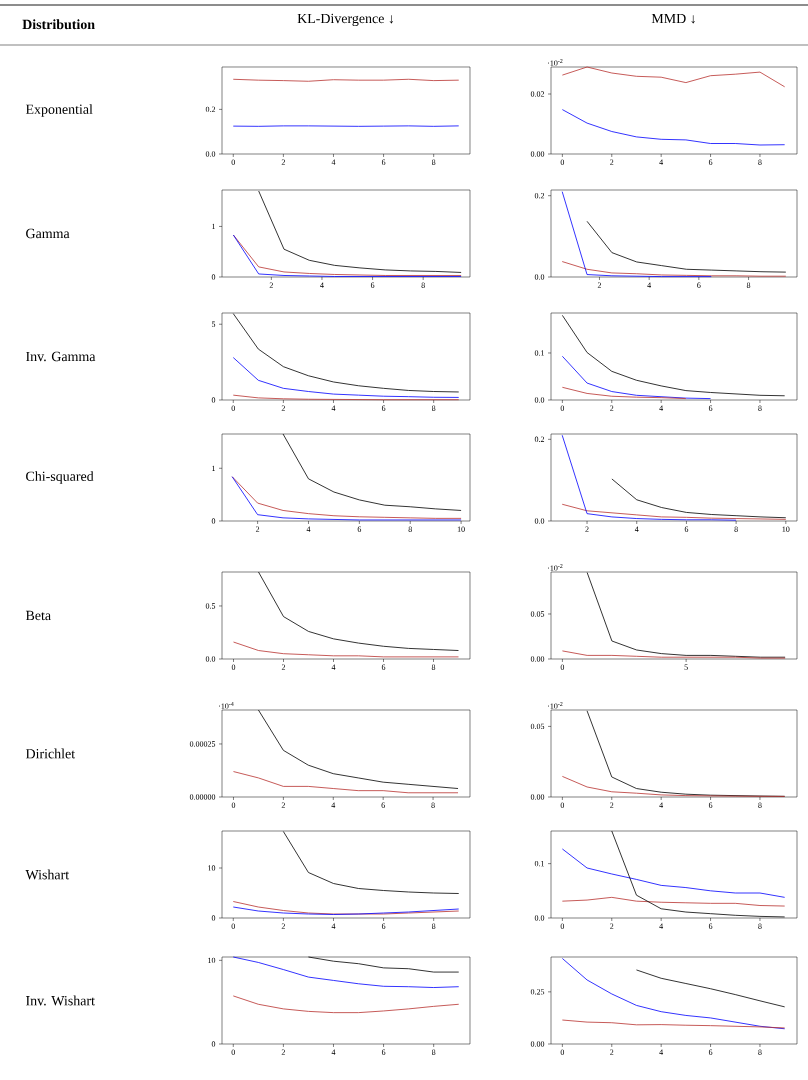  I want to click on y-axis-title: Inv. Gamma, so click(61, 356).